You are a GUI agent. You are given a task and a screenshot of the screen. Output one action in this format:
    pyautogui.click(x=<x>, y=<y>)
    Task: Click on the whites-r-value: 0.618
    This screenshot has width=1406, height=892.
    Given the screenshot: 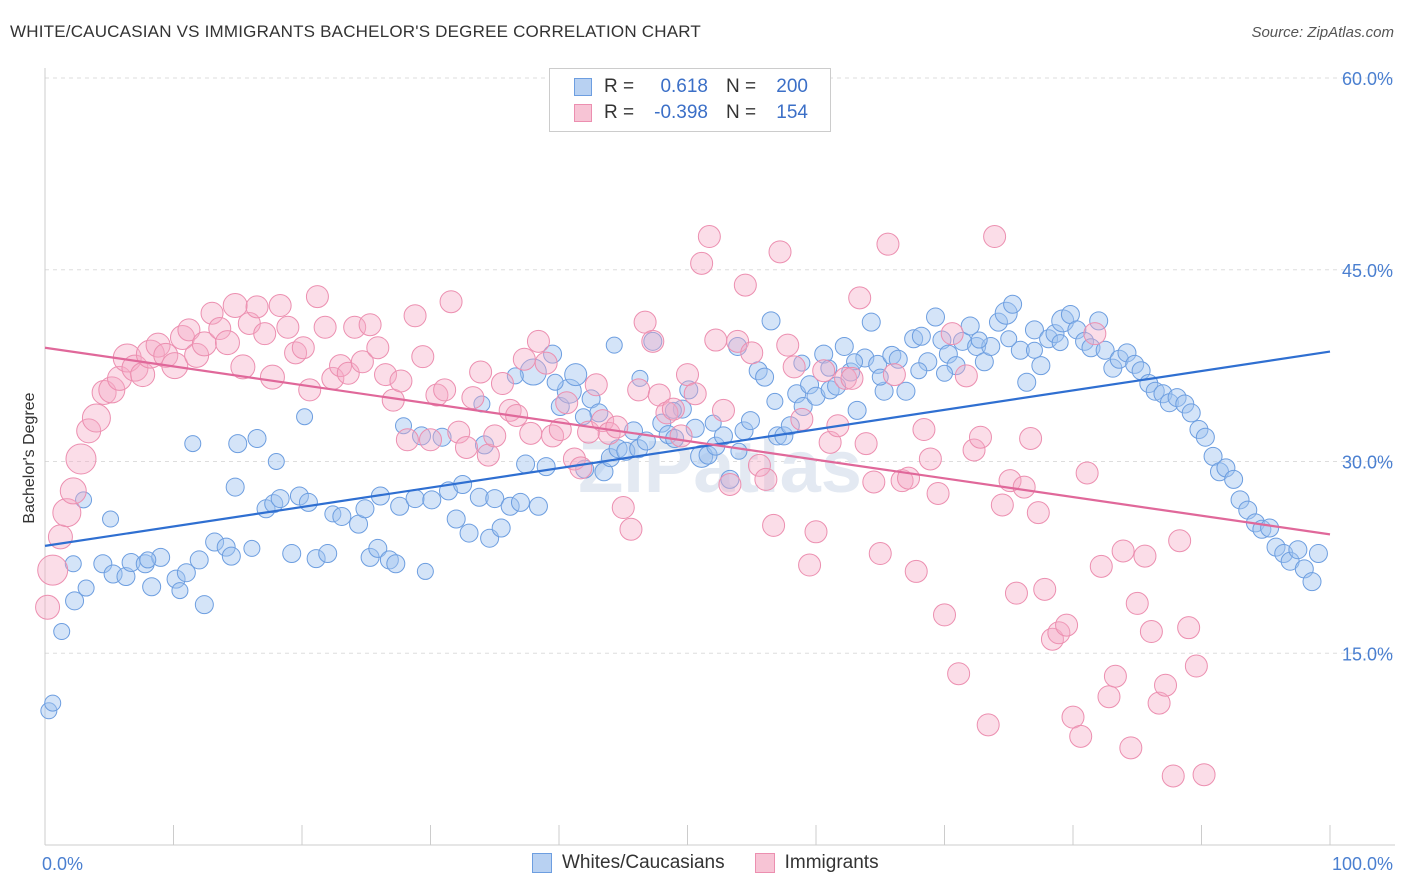 What is the action you would take?
    pyautogui.click(x=684, y=86)
    